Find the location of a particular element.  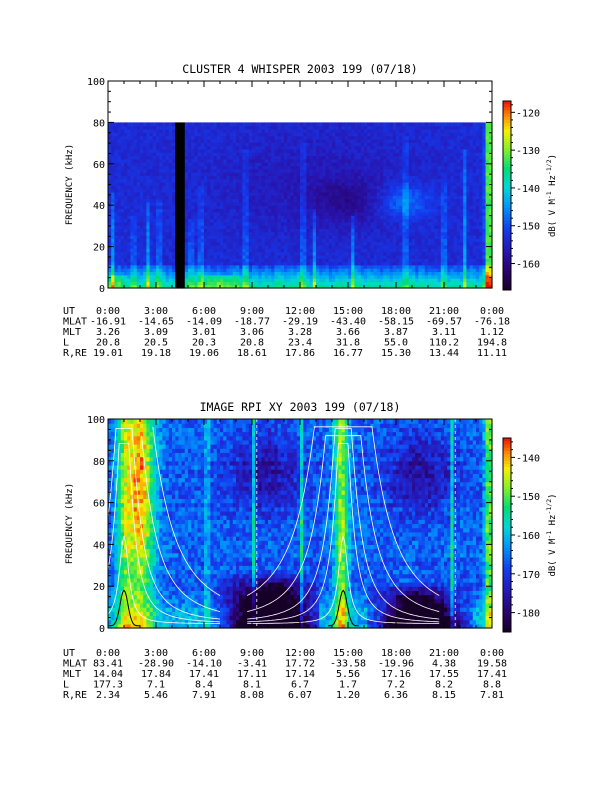

mlt-value: 17.41 is located at coordinates (492, 674).